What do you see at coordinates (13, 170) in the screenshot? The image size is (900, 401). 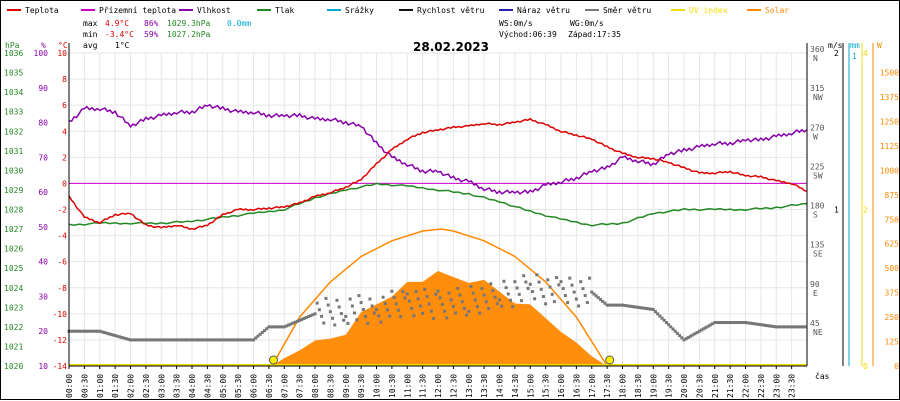 I see `tick-pressure: 1030` at bounding box center [13, 170].